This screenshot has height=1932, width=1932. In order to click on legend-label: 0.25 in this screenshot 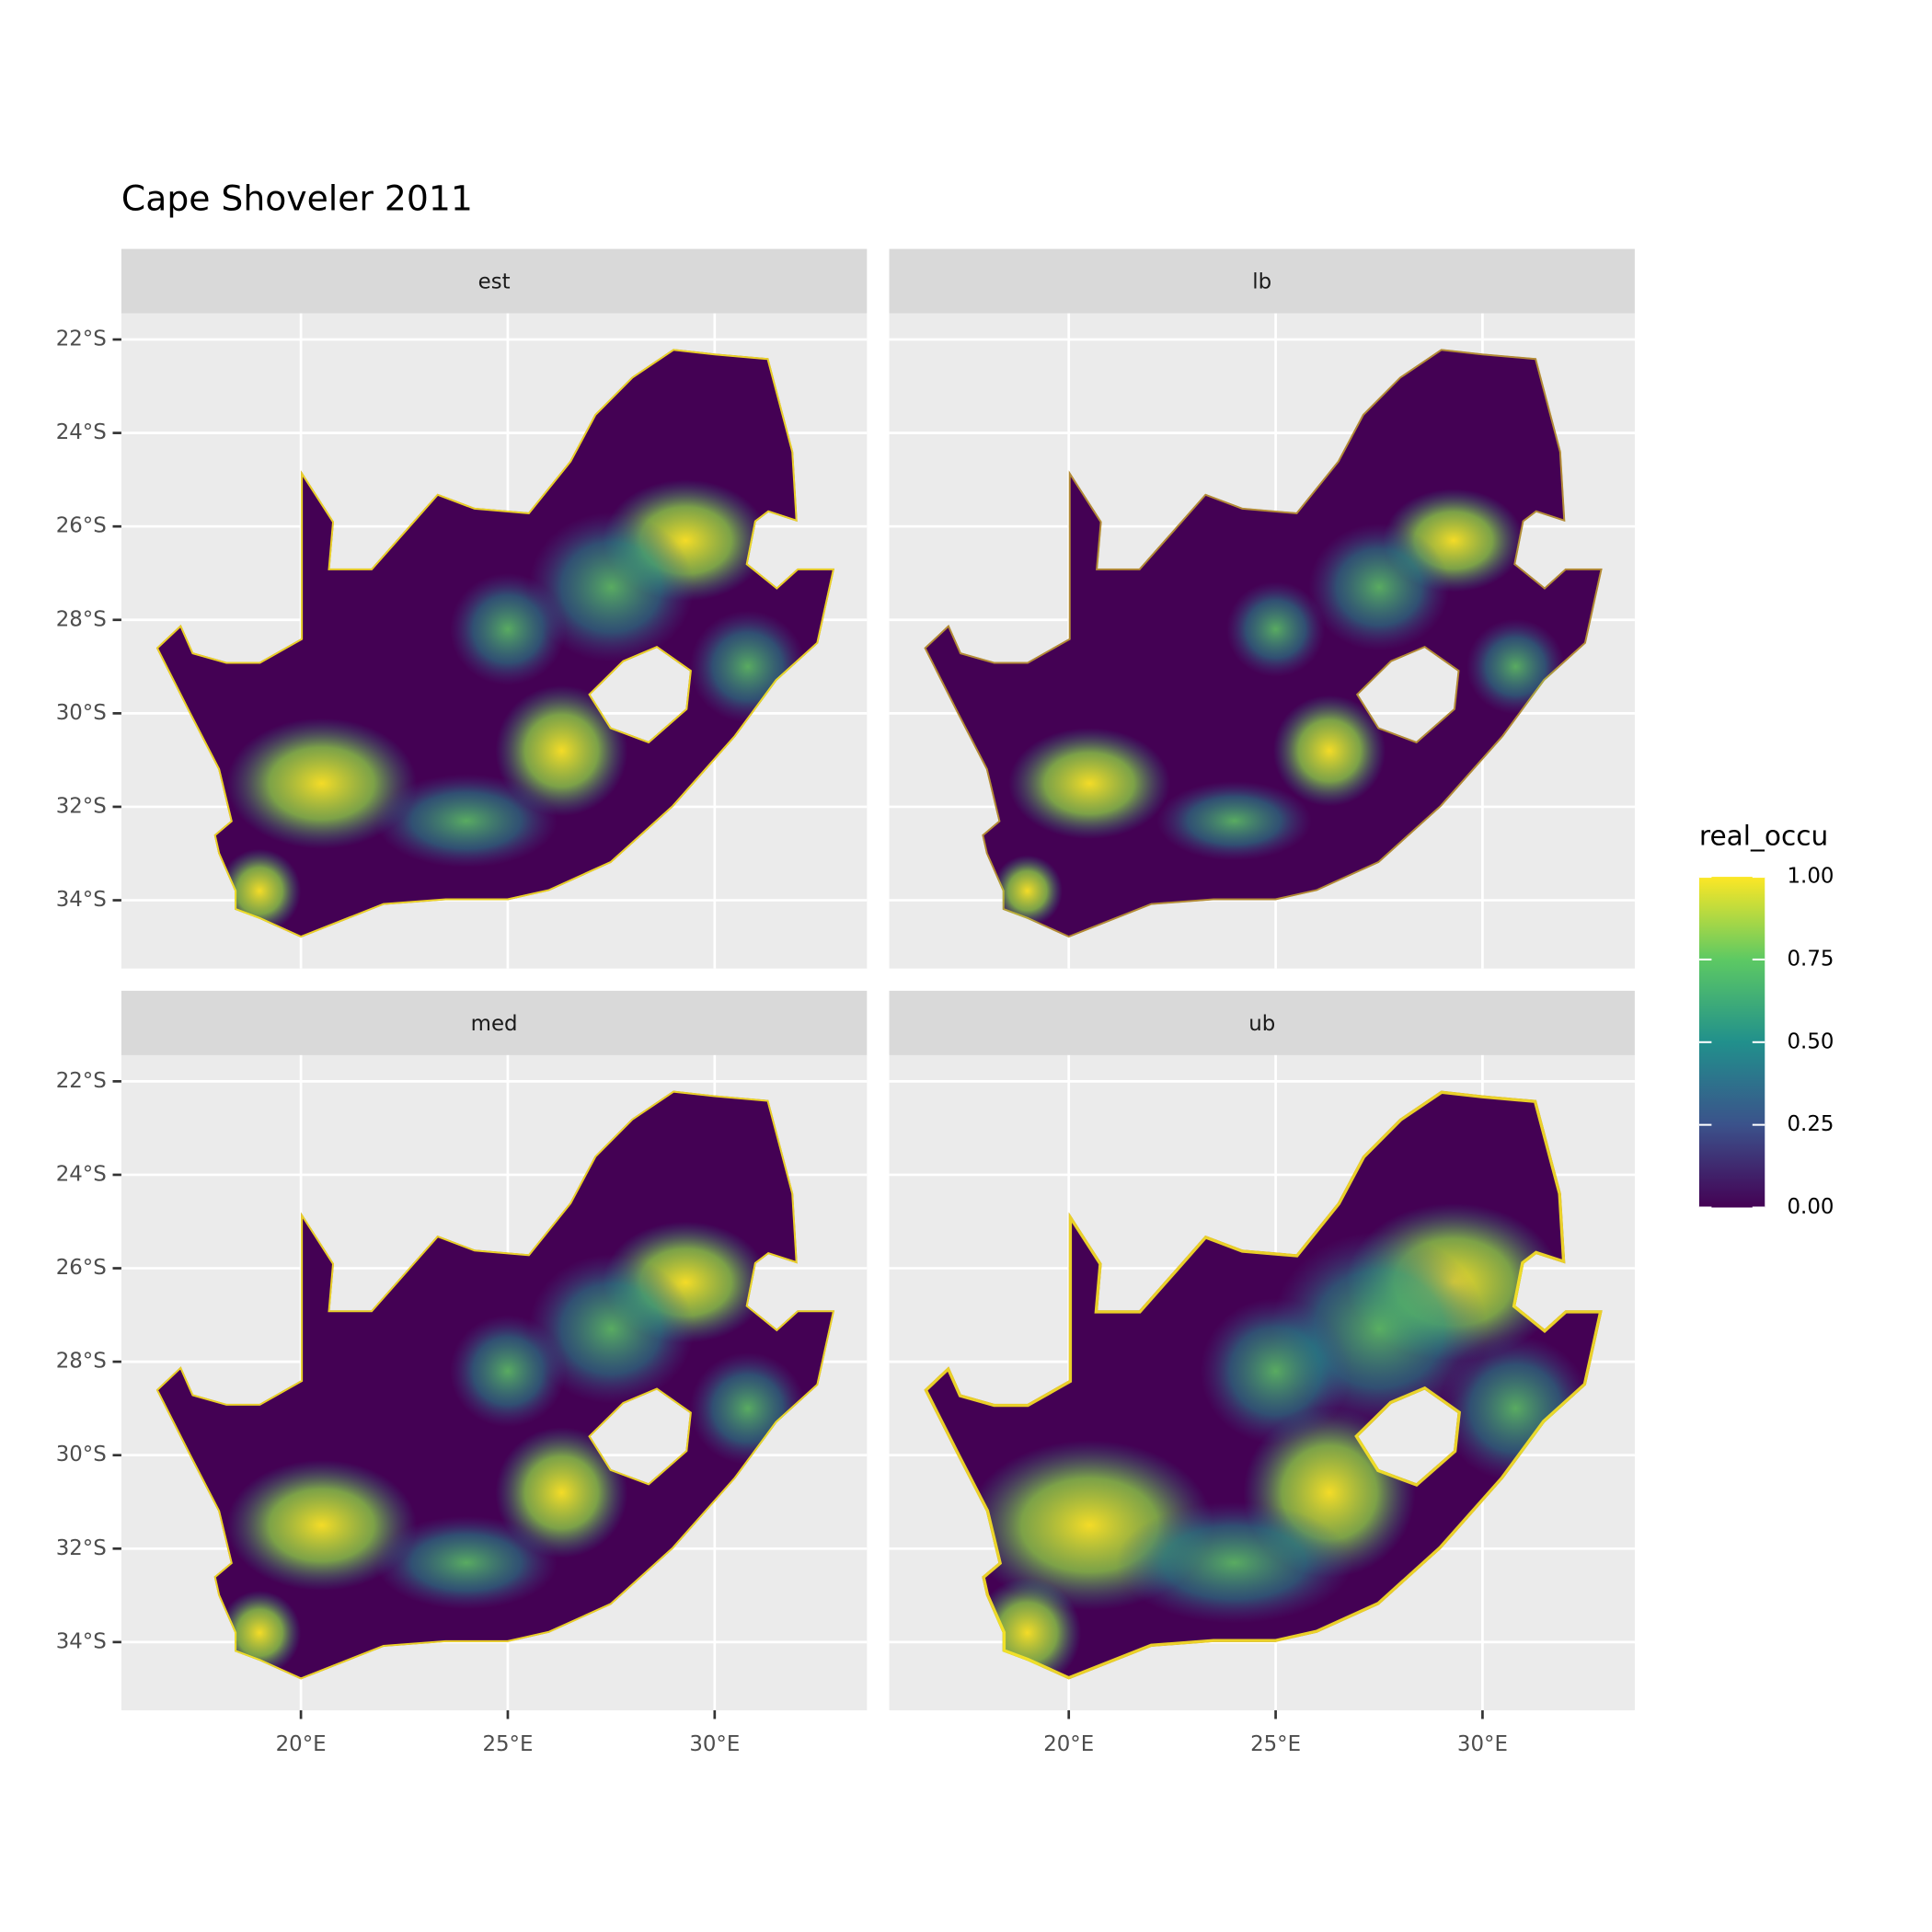, I will do `click(1811, 1124)`.